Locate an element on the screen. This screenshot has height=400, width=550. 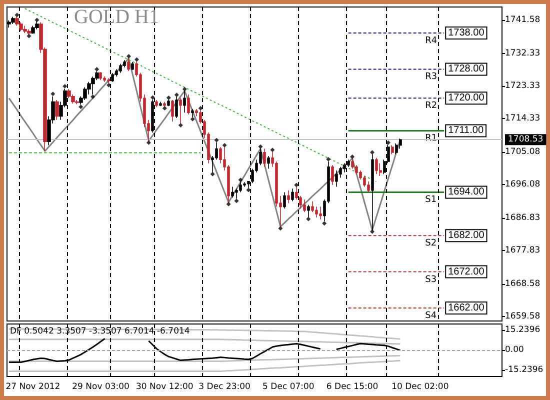
y-tick-label: 1696.08 is located at coordinates (522, 185).